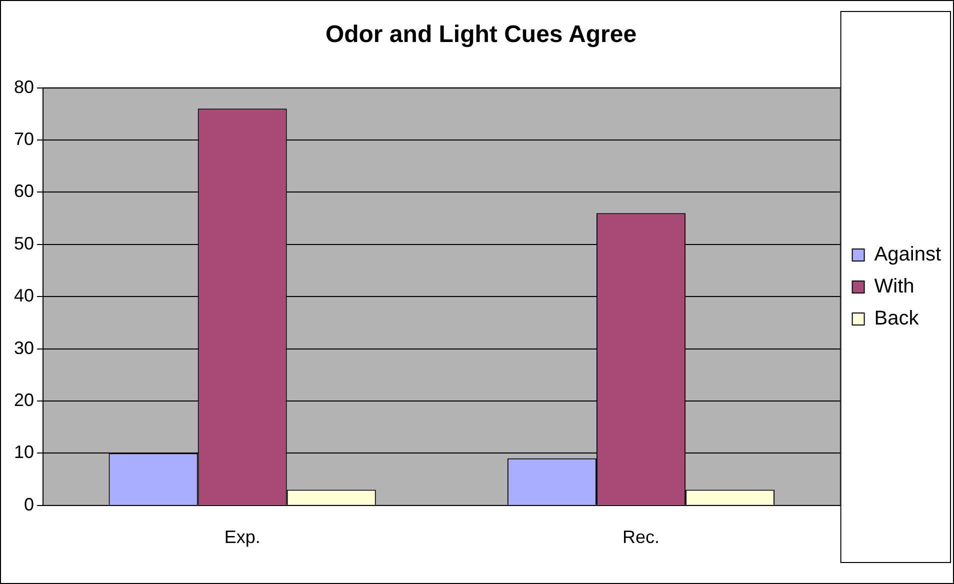 The height and width of the screenshot is (584, 954). Describe the element at coordinates (24, 348) in the screenshot. I see `y-tick-label: 30` at that location.